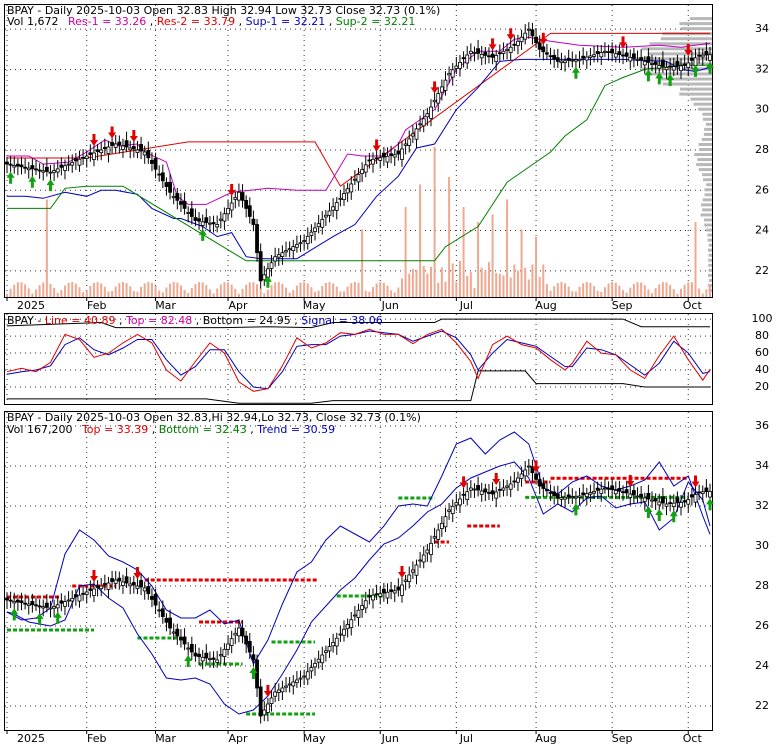 The image size is (780, 745). I want to click on y-tick-label: 28, so click(762, 585).